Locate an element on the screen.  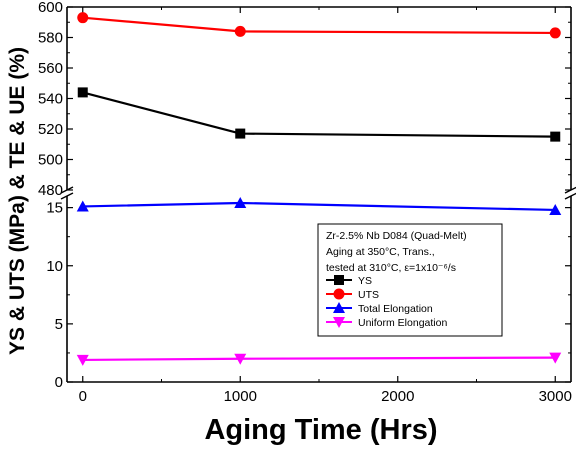
legend-entry: Total Elongation is located at coordinates (379, 308).